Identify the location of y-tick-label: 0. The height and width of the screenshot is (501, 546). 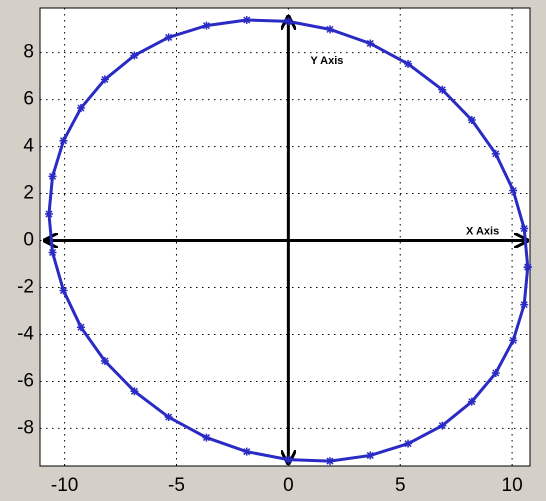
(28, 240).